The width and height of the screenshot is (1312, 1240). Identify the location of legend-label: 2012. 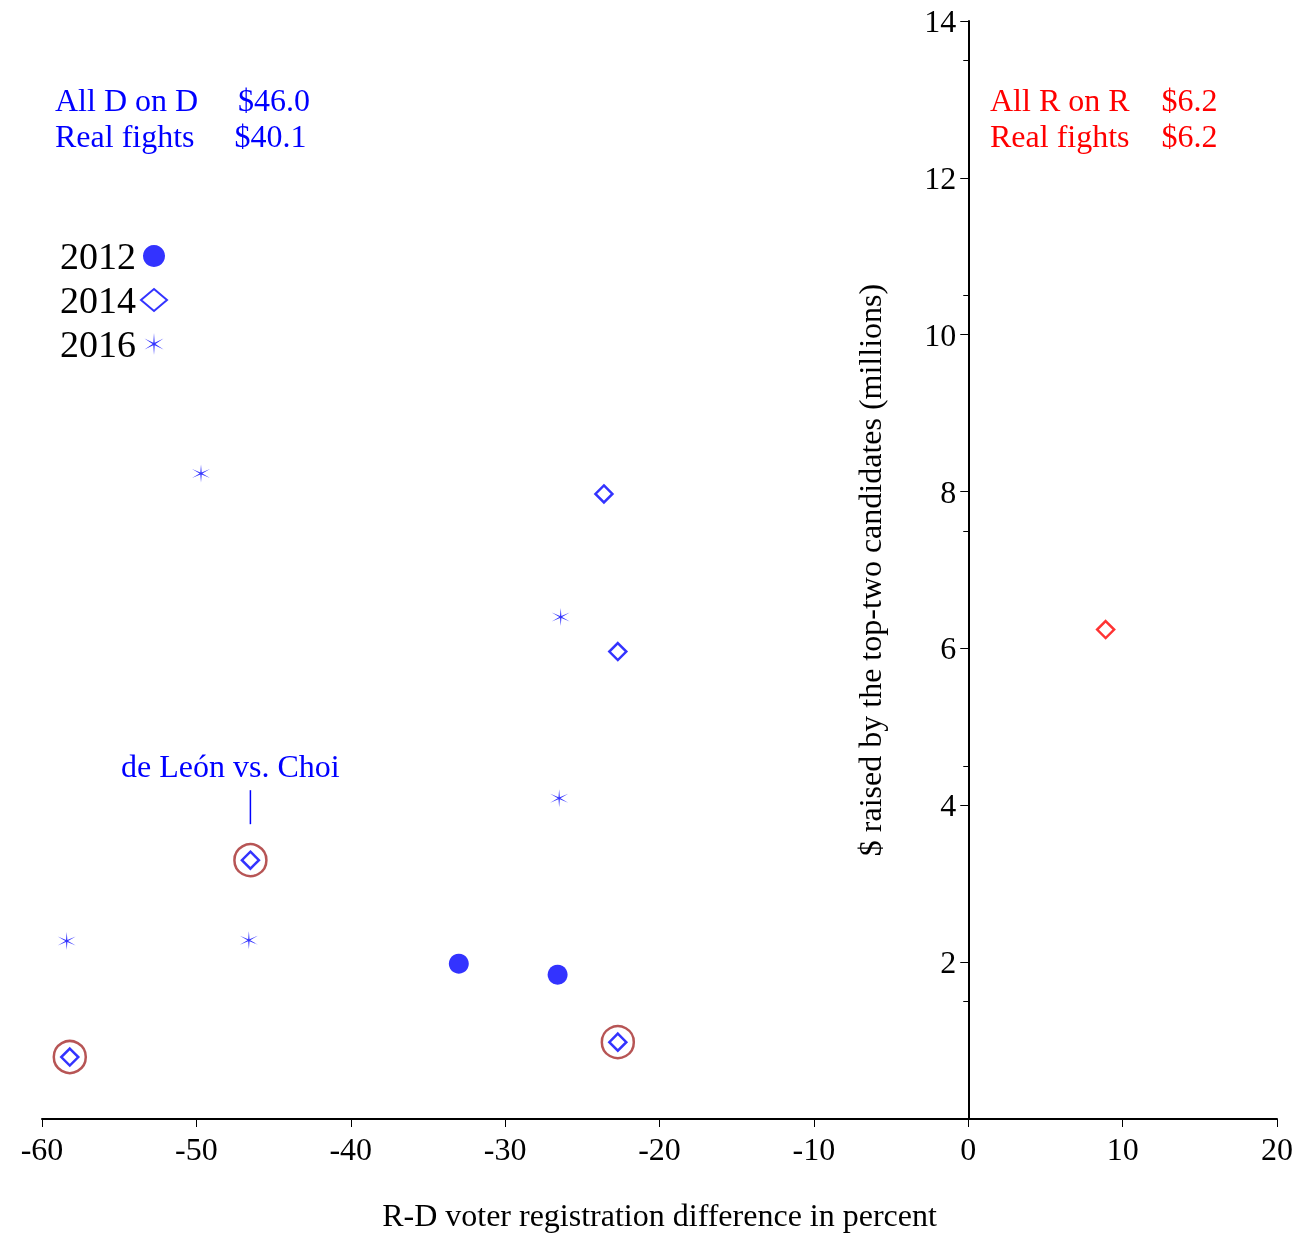
(98, 256).